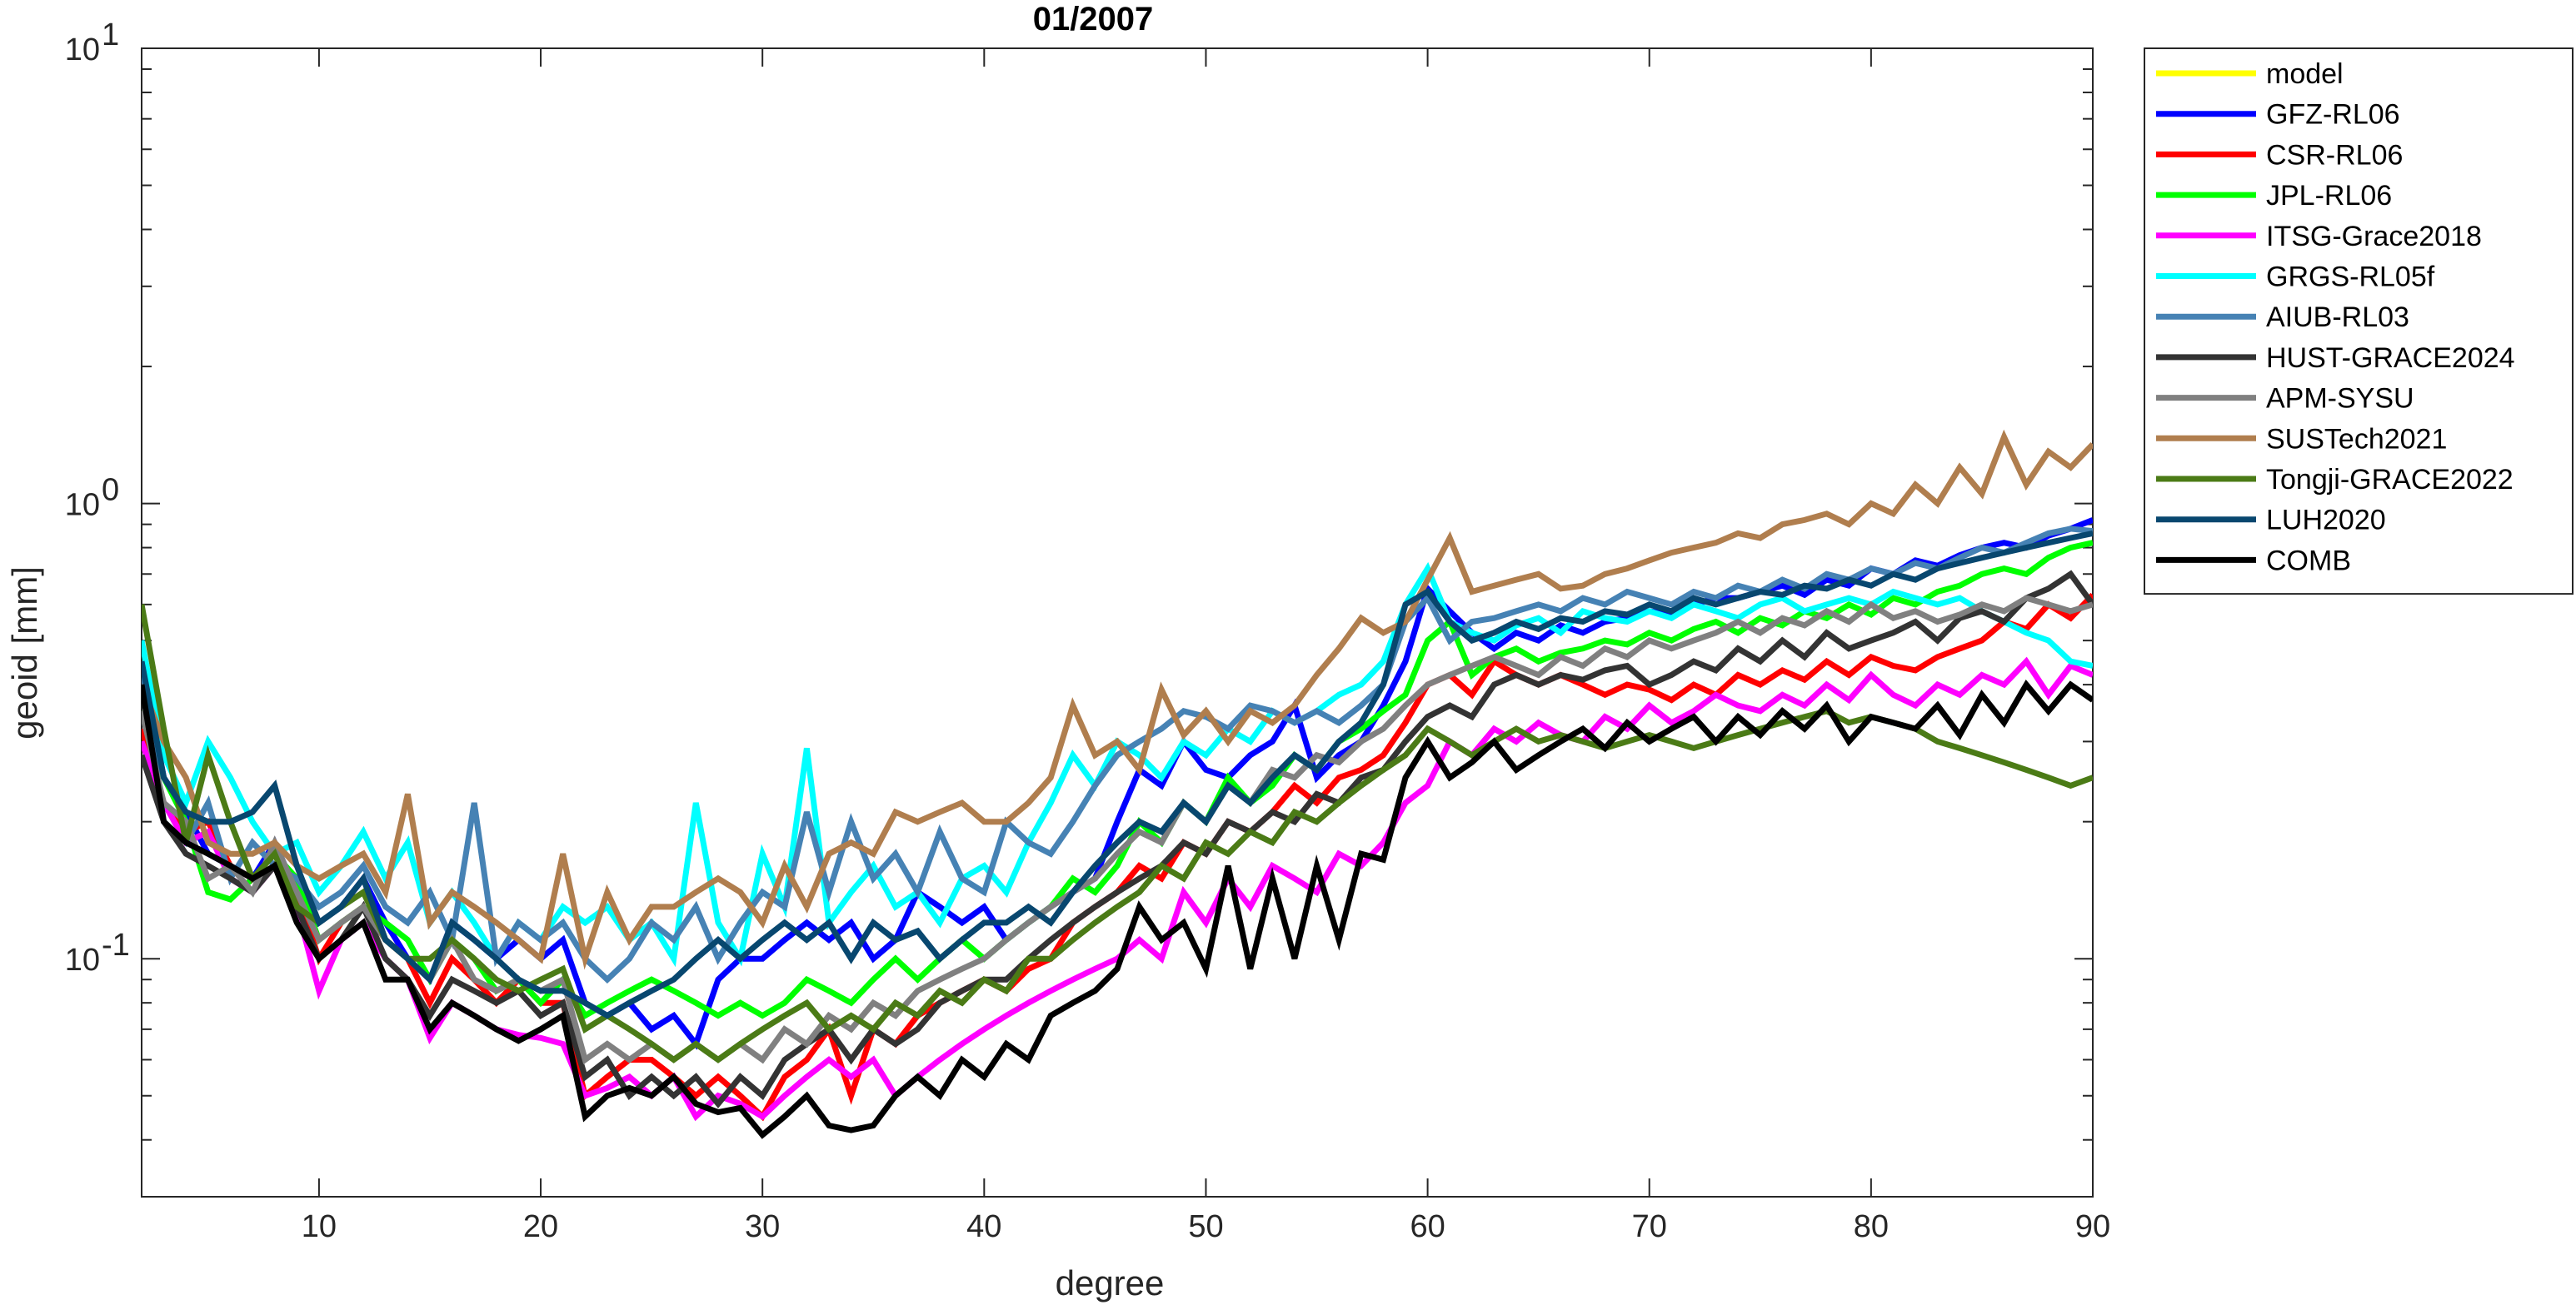  What do you see at coordinates (2329, 196) in the screenshot?
I see `legend-label-jpl-rl06: JPL-RL06` at bounding box center [2329, 196].